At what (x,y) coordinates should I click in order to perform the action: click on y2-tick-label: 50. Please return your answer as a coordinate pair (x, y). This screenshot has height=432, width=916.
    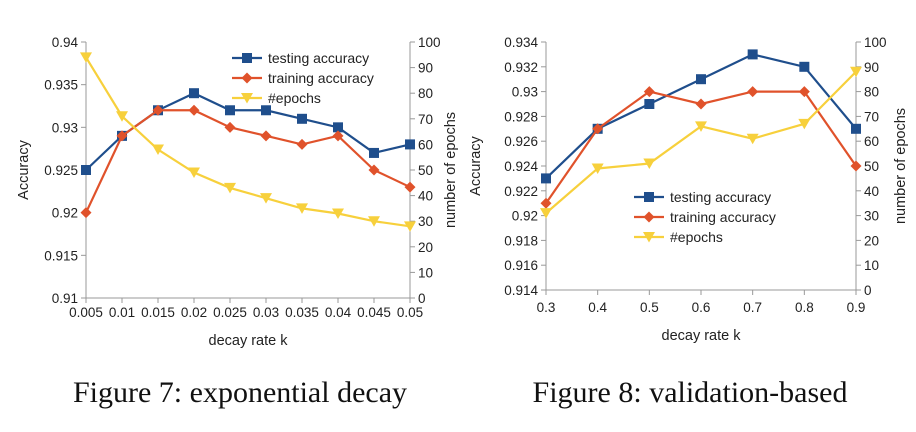
    Looking at the image, I should click on (871, 166).